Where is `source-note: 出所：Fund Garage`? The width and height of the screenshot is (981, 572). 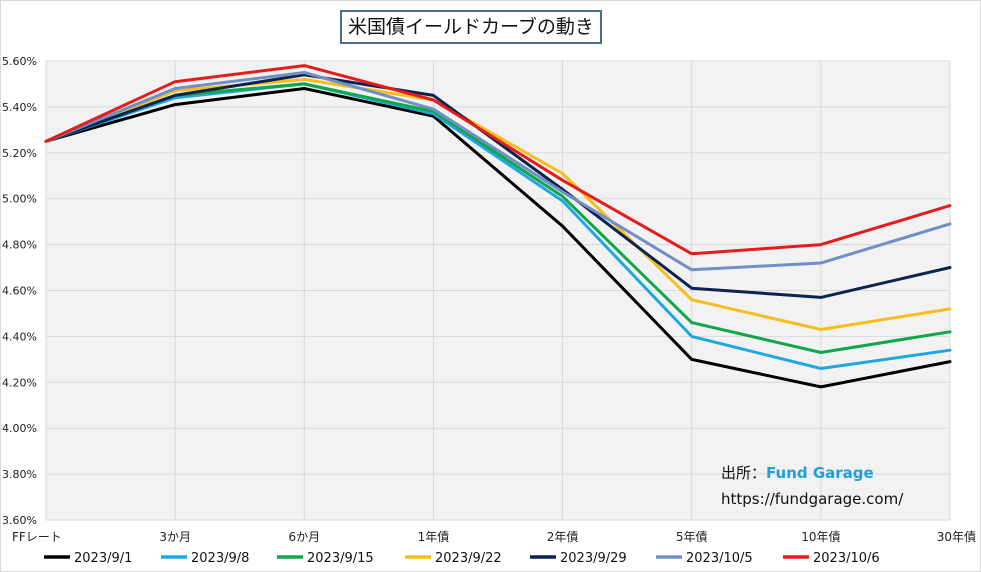 source-note: 出所：Fund Garage is located at coordinates (797, 472).